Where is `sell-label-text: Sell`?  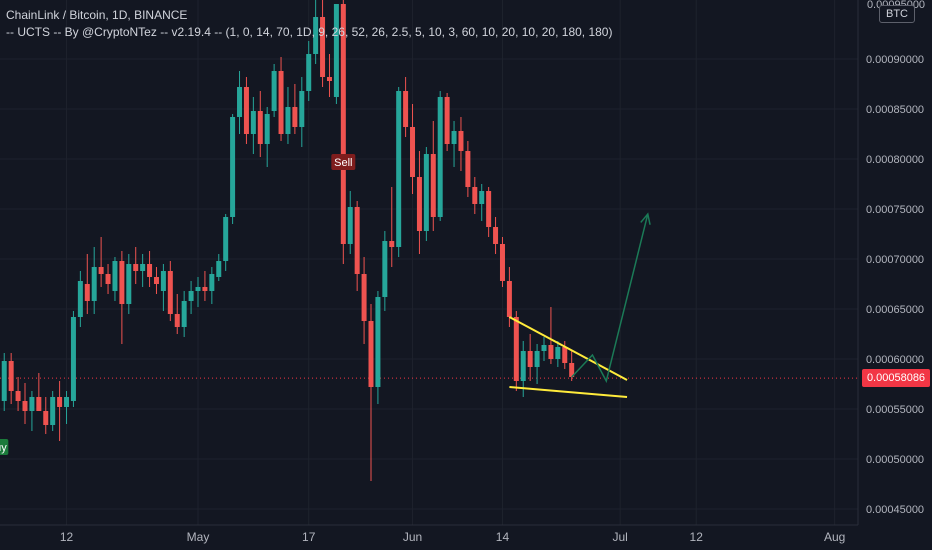 sell-label-text: Sell is located at coordinates (343, 163).